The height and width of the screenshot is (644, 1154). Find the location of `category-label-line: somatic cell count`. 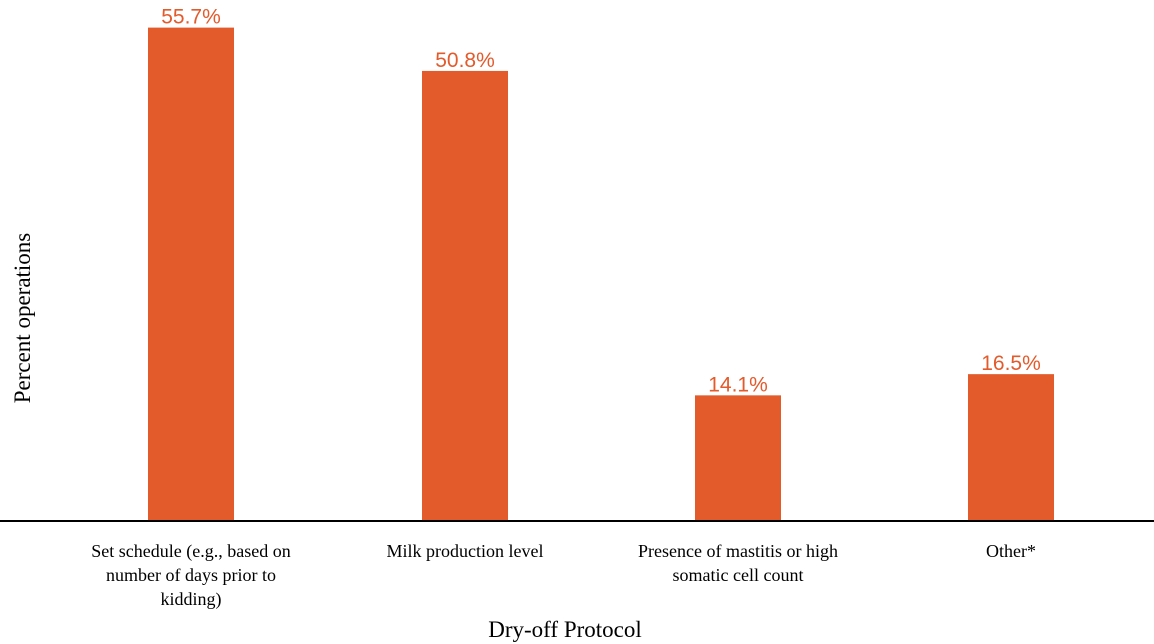

category-label-line: somatic cell count is located at coordinates (738, 575).